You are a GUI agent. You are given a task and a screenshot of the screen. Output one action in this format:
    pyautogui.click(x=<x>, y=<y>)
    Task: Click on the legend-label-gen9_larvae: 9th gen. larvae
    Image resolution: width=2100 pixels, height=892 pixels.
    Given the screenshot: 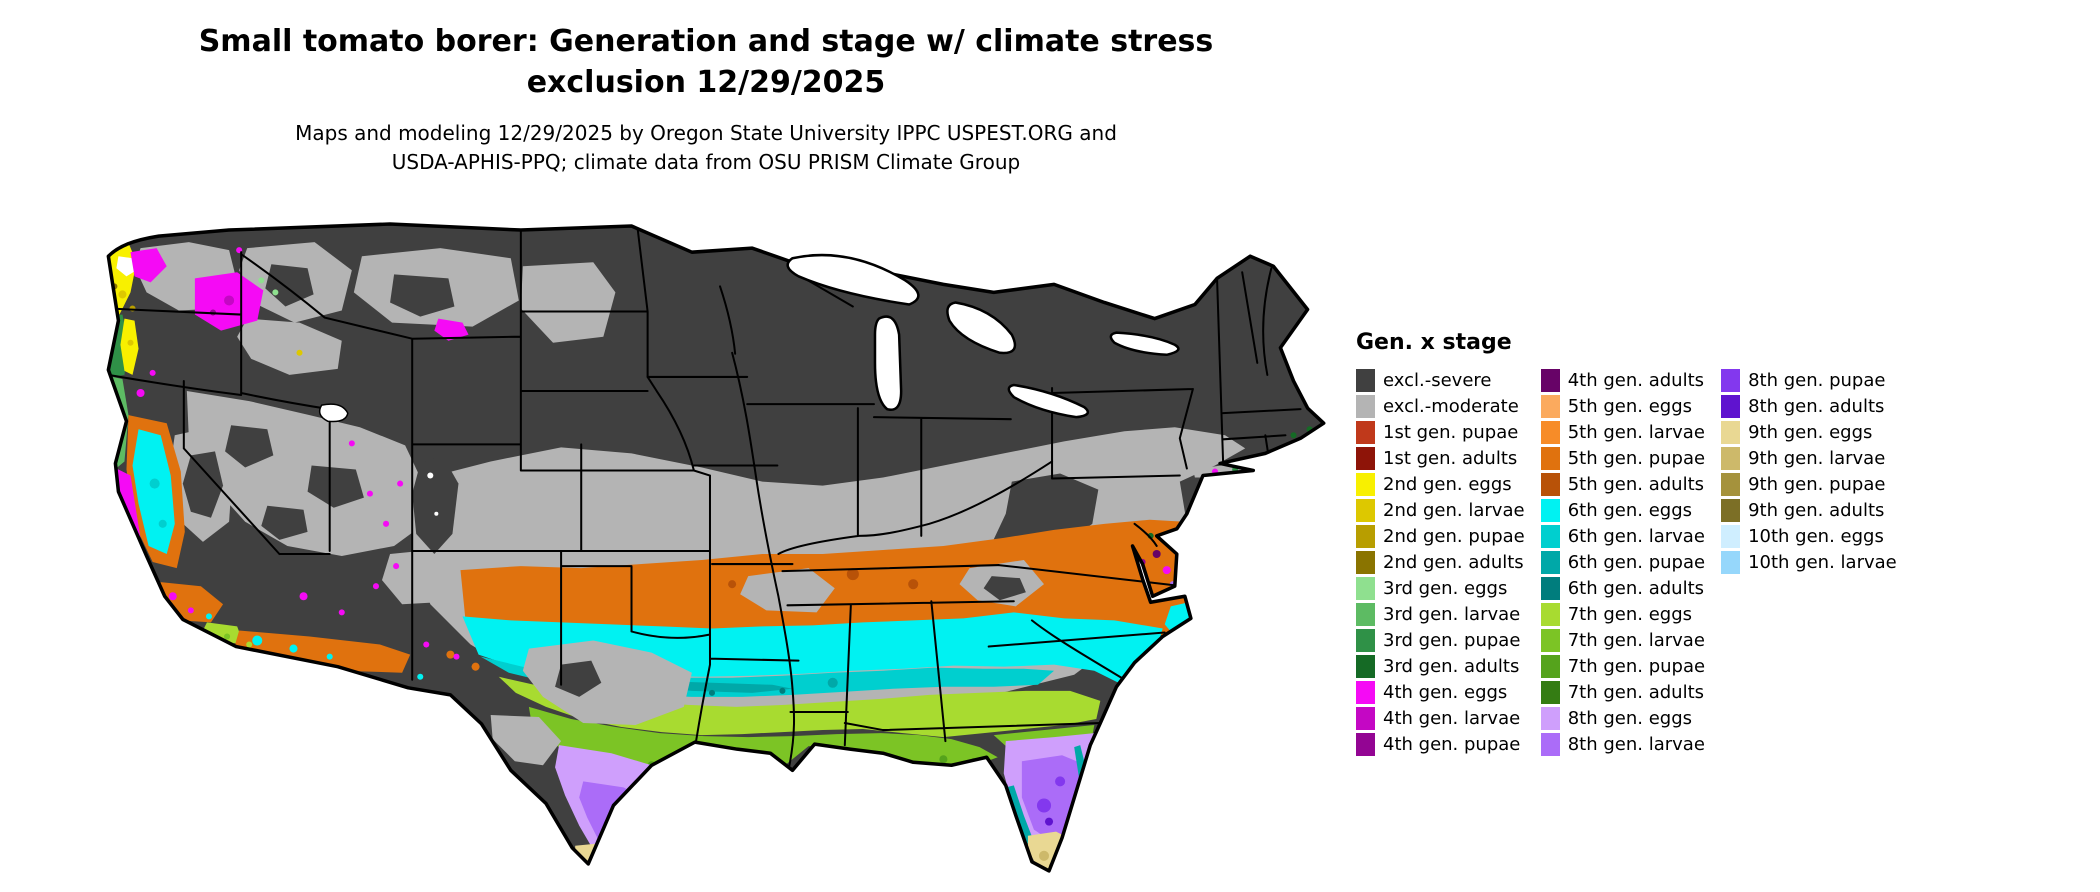 What is the action you would take?
    pyautogui.click(x=1817, y=458)
    